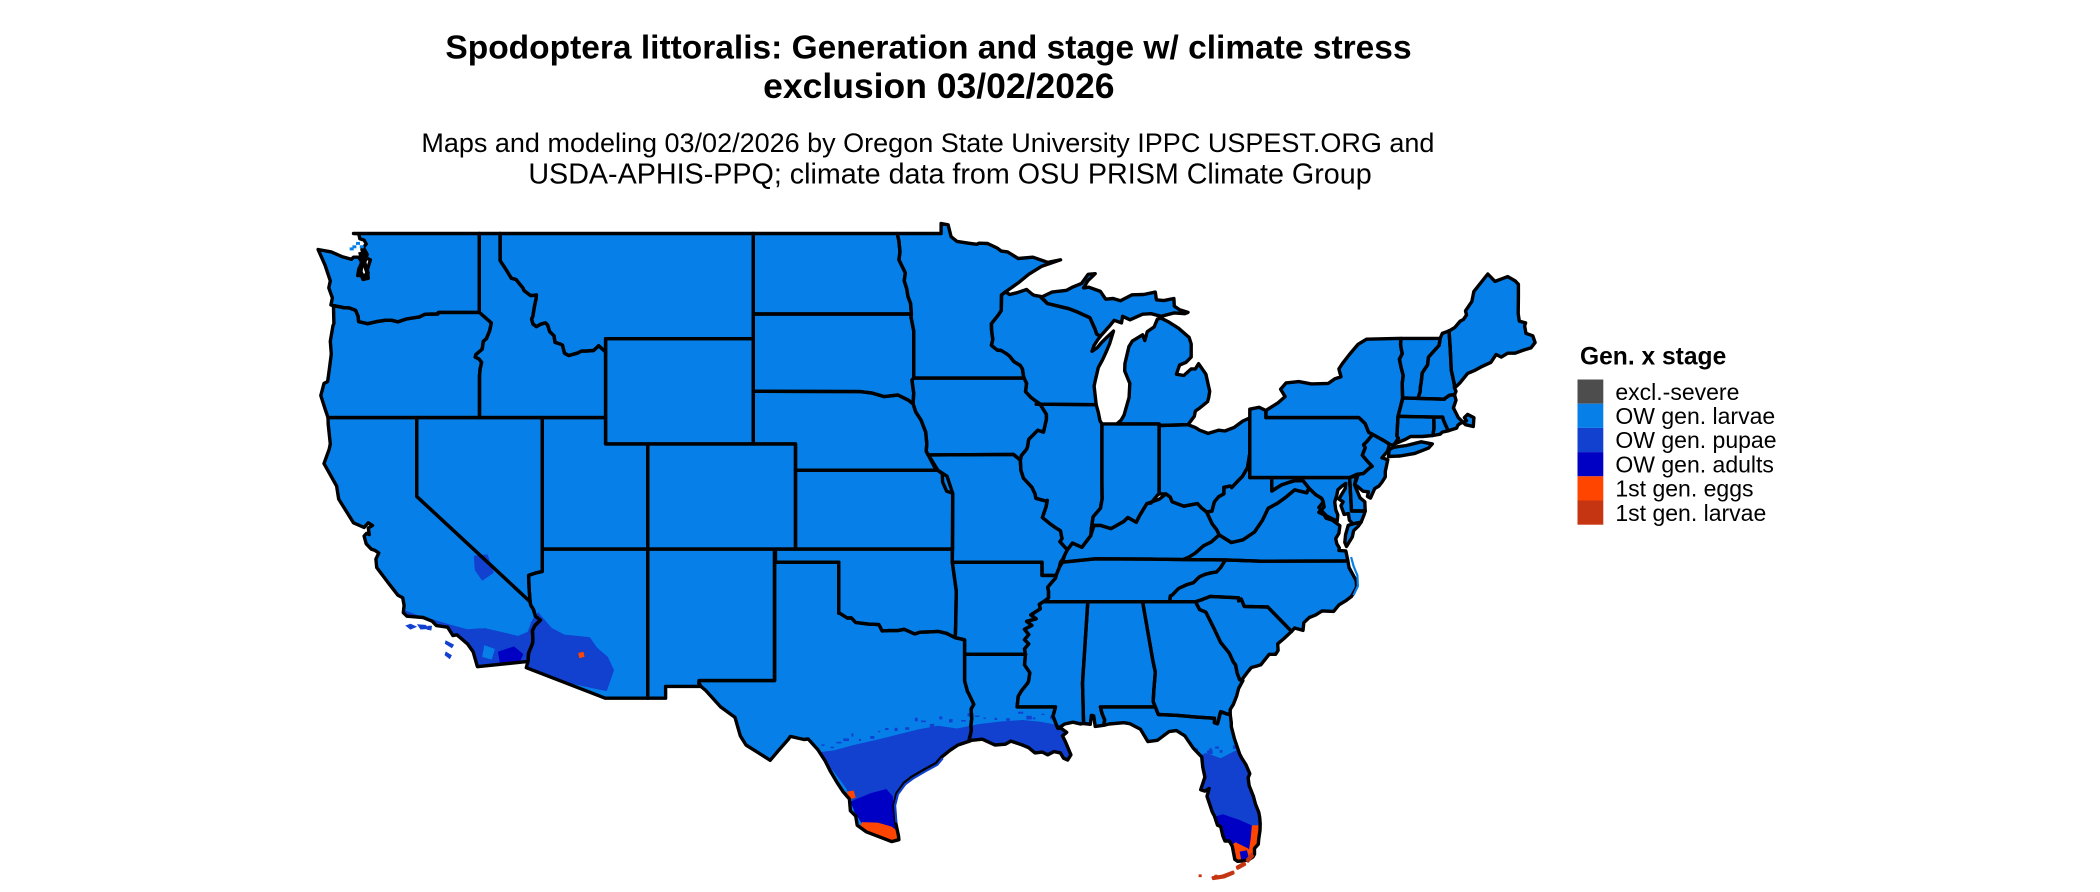 This screenshot has width=2100, height=892. I want to click on svg-text: 1st gen. larvae, so click(1690, 513).